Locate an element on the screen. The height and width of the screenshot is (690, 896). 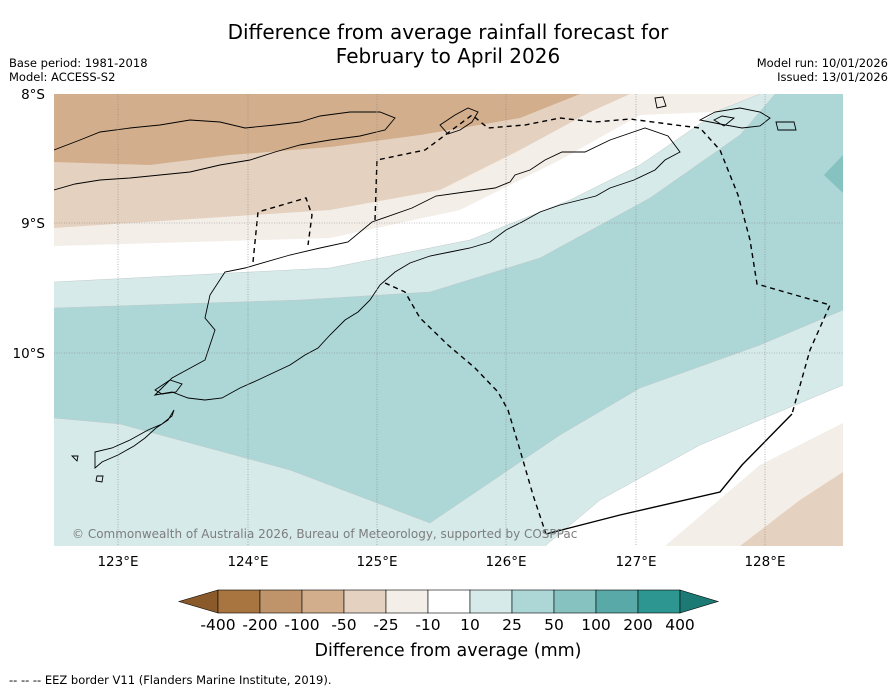
lat-label: 10°S is located at coordinates (29, 354).